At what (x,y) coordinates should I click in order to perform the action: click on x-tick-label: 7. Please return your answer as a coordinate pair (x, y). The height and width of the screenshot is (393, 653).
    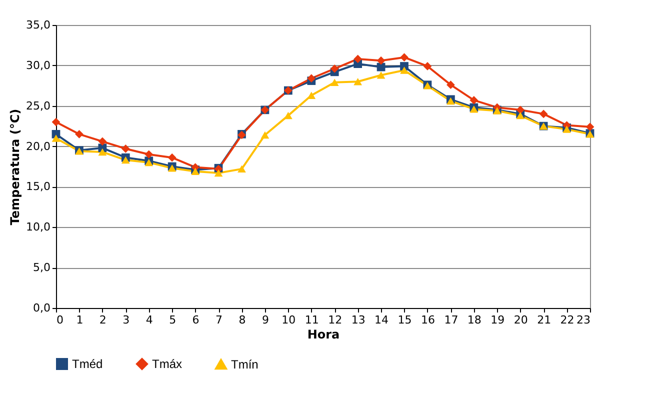
    Looking at the image, I should click on (219, 320).